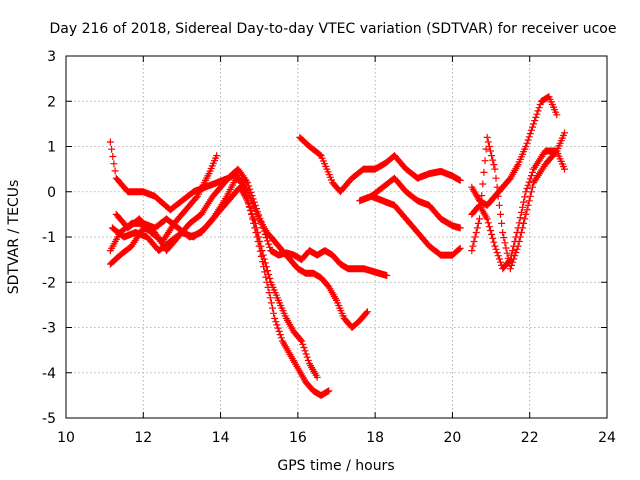  I want to click on y-tick-label: 3, so click(51, 57).